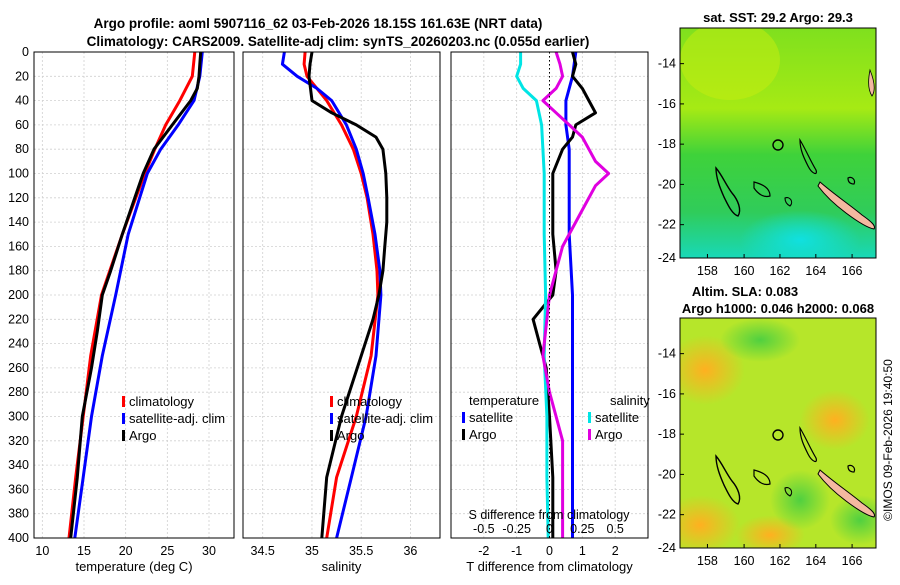 Image resolution: width=900 pixels, height=585 pixels. Describe the element at coordinates (18, 174) in the screenshot. I see `y-tick-label: 100` at that location.